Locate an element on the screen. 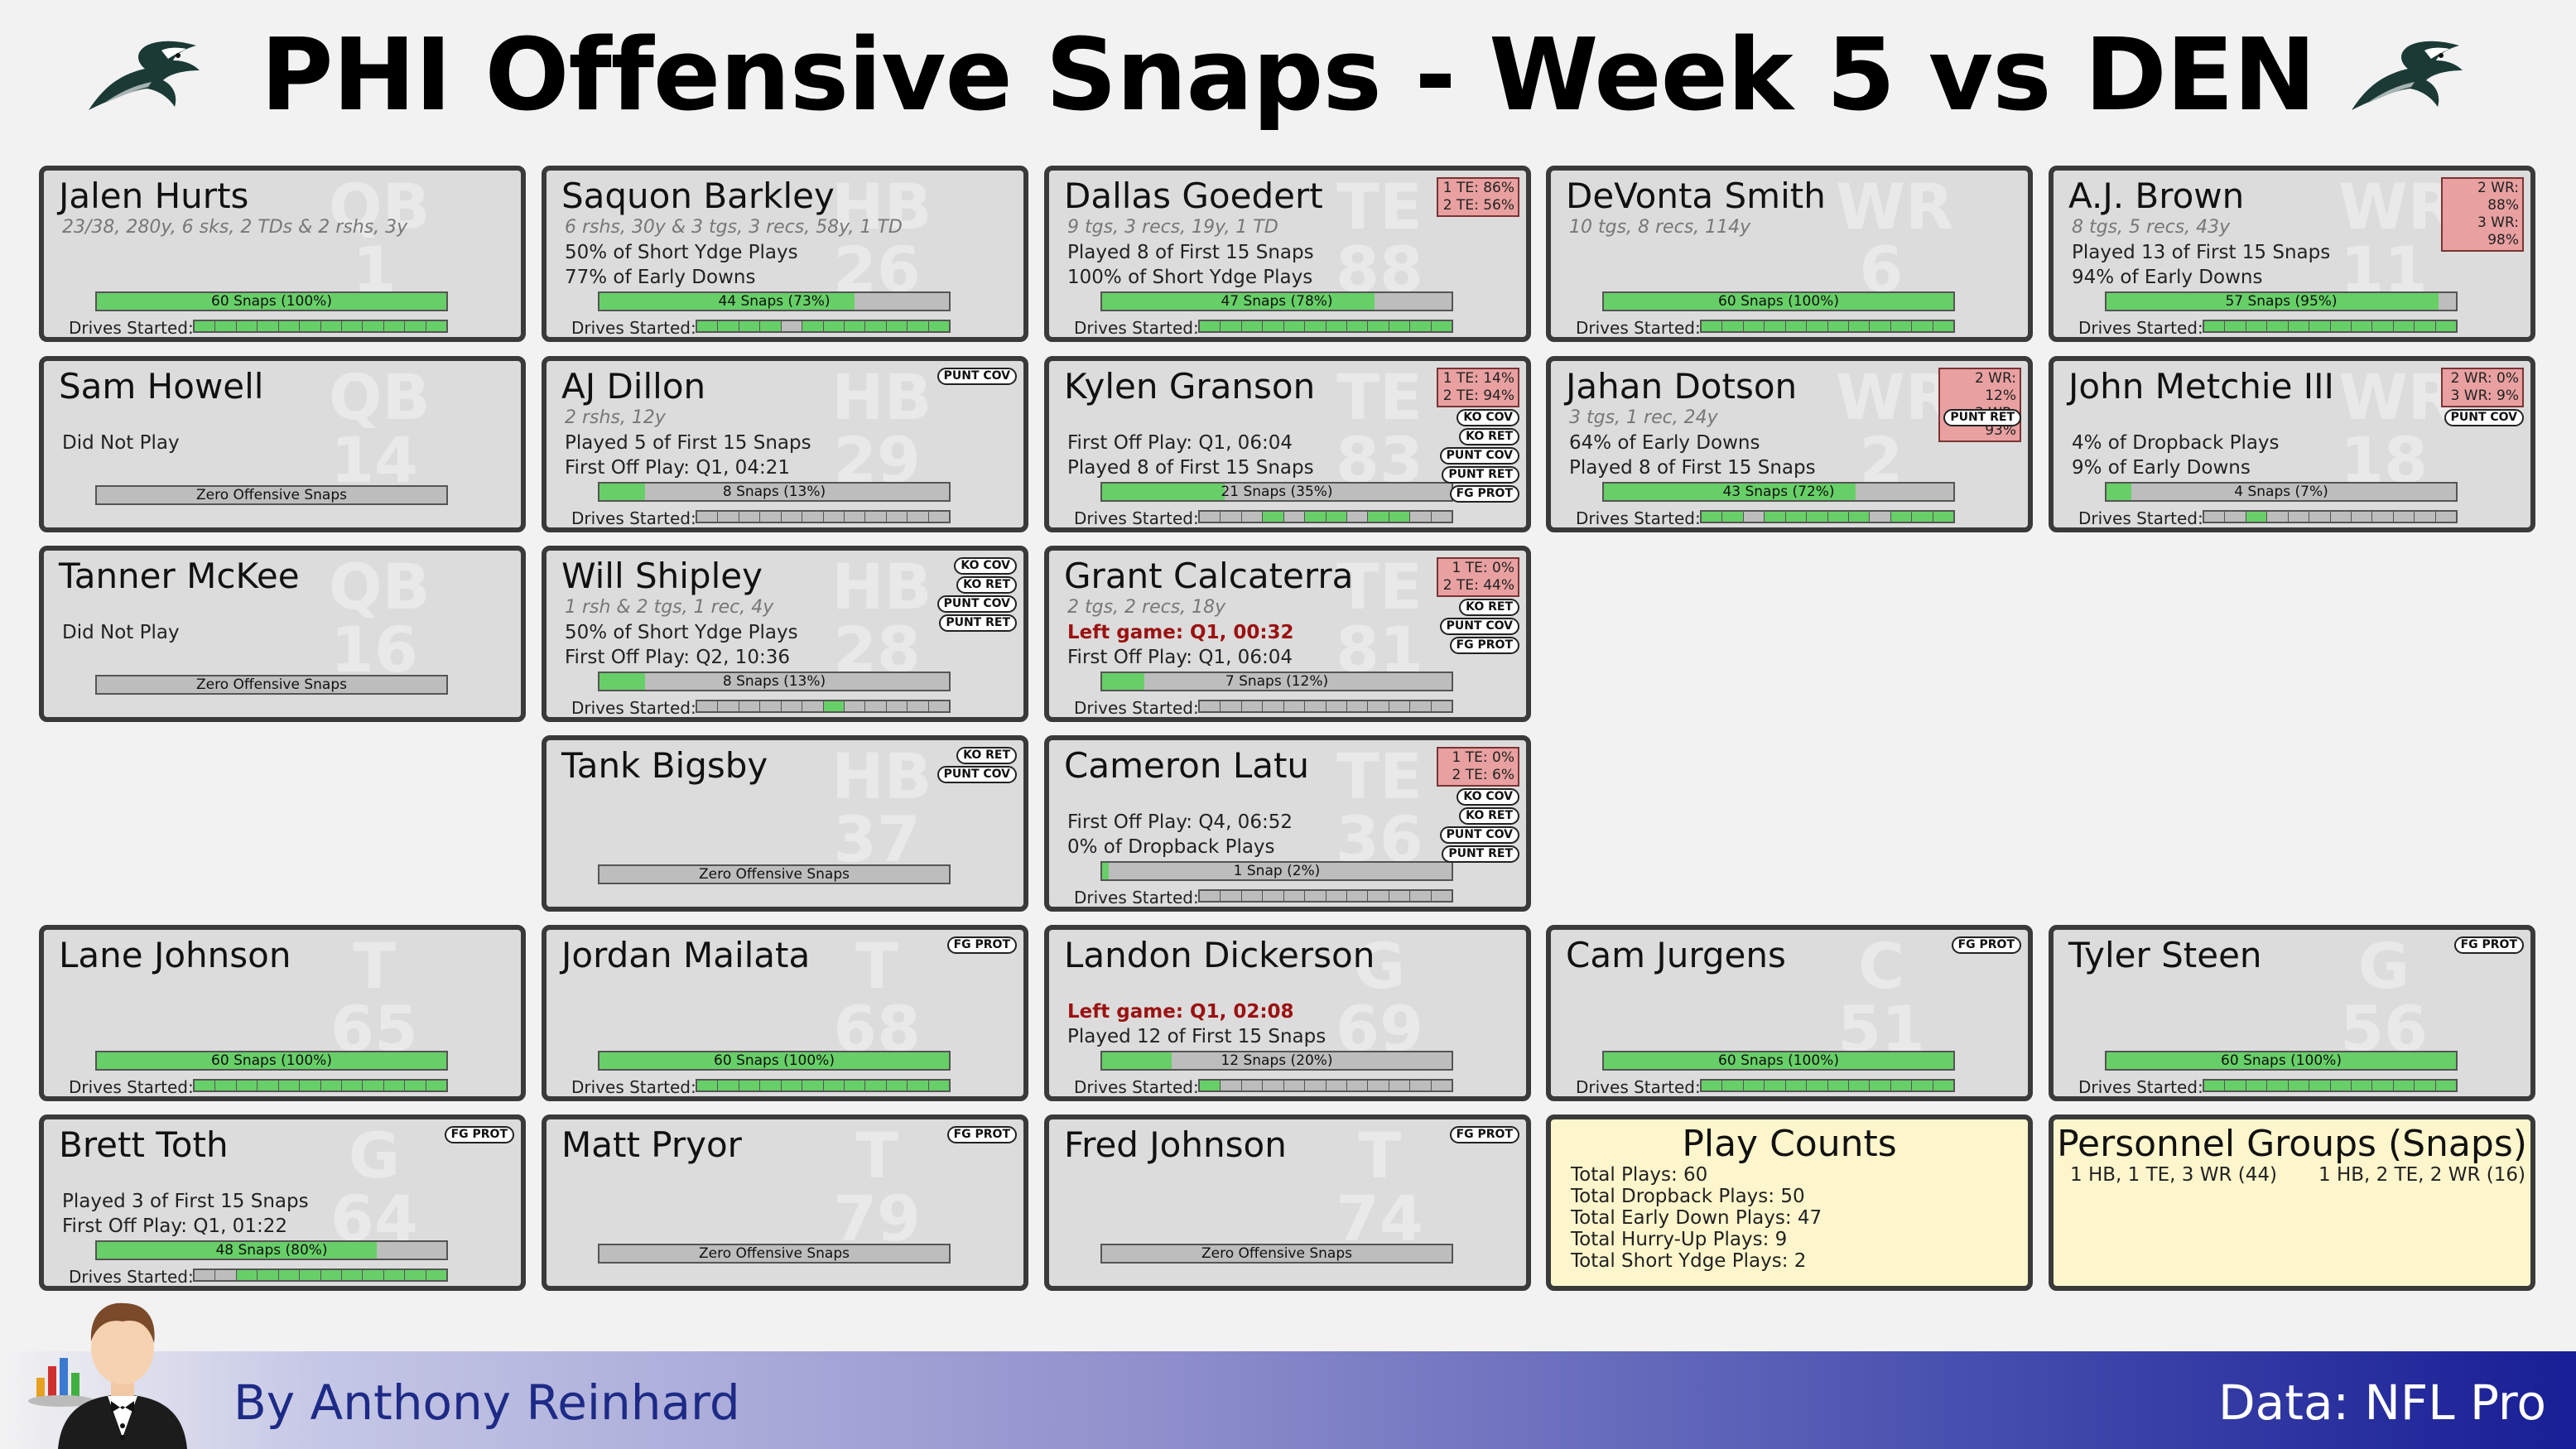  position-watermark: HB 29 is located at coordinates (881, 429).